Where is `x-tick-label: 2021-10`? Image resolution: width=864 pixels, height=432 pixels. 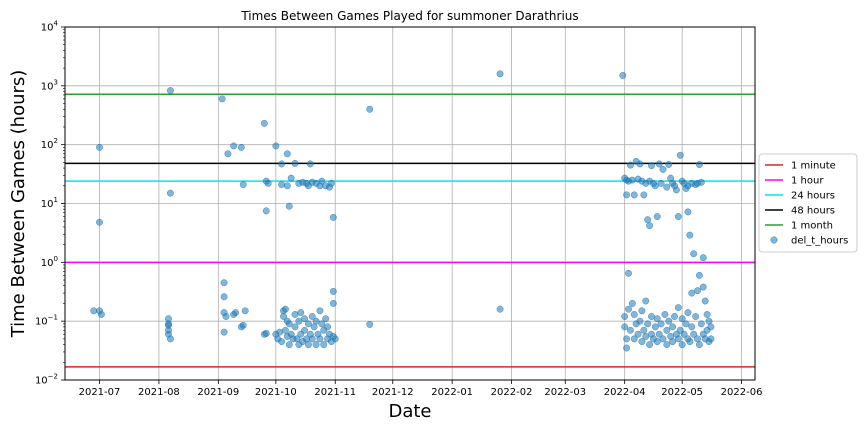 x-tick-label: 2021-10 is located at coordinates (276, 392).